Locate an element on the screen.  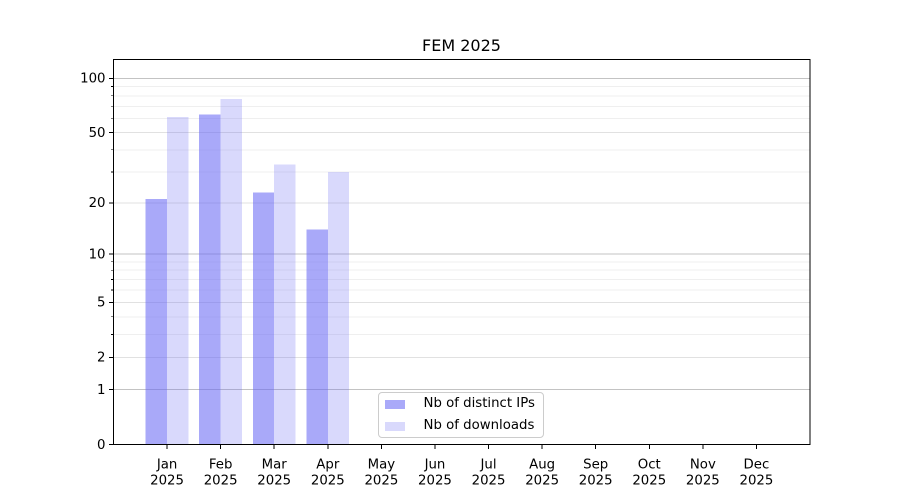
x-tick-label-may: May is located at coordinates (382, 465).